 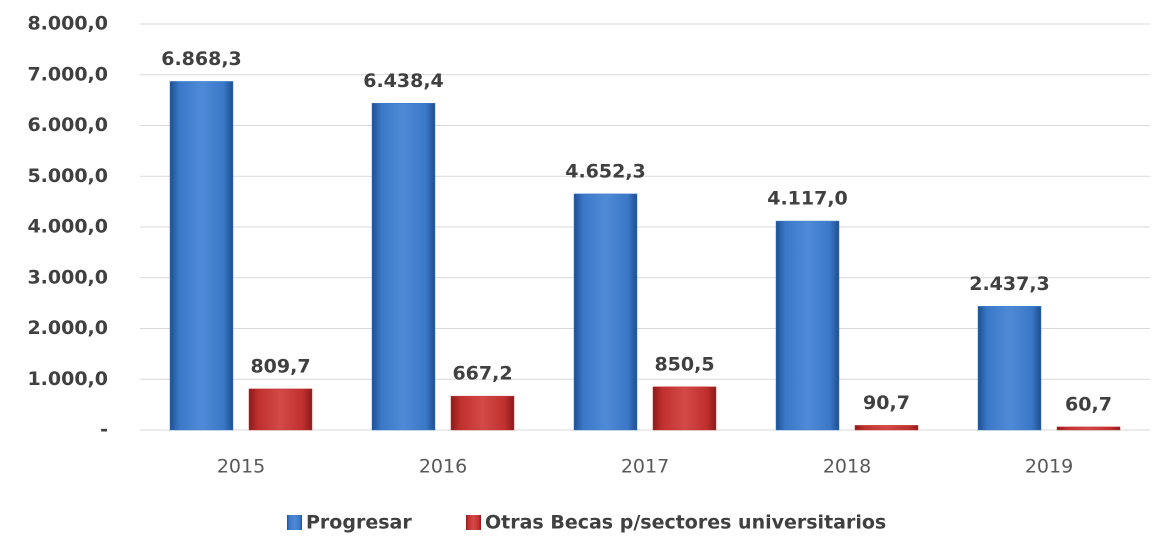 I want to click on value-label: 667,2, so click(x=482, y=374).